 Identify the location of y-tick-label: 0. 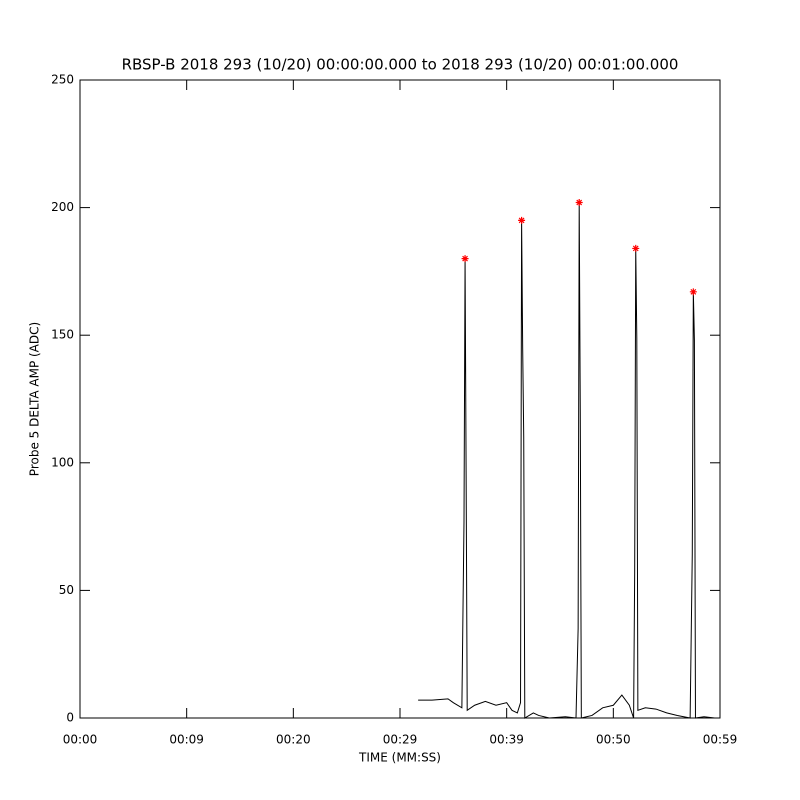
(70, 718).